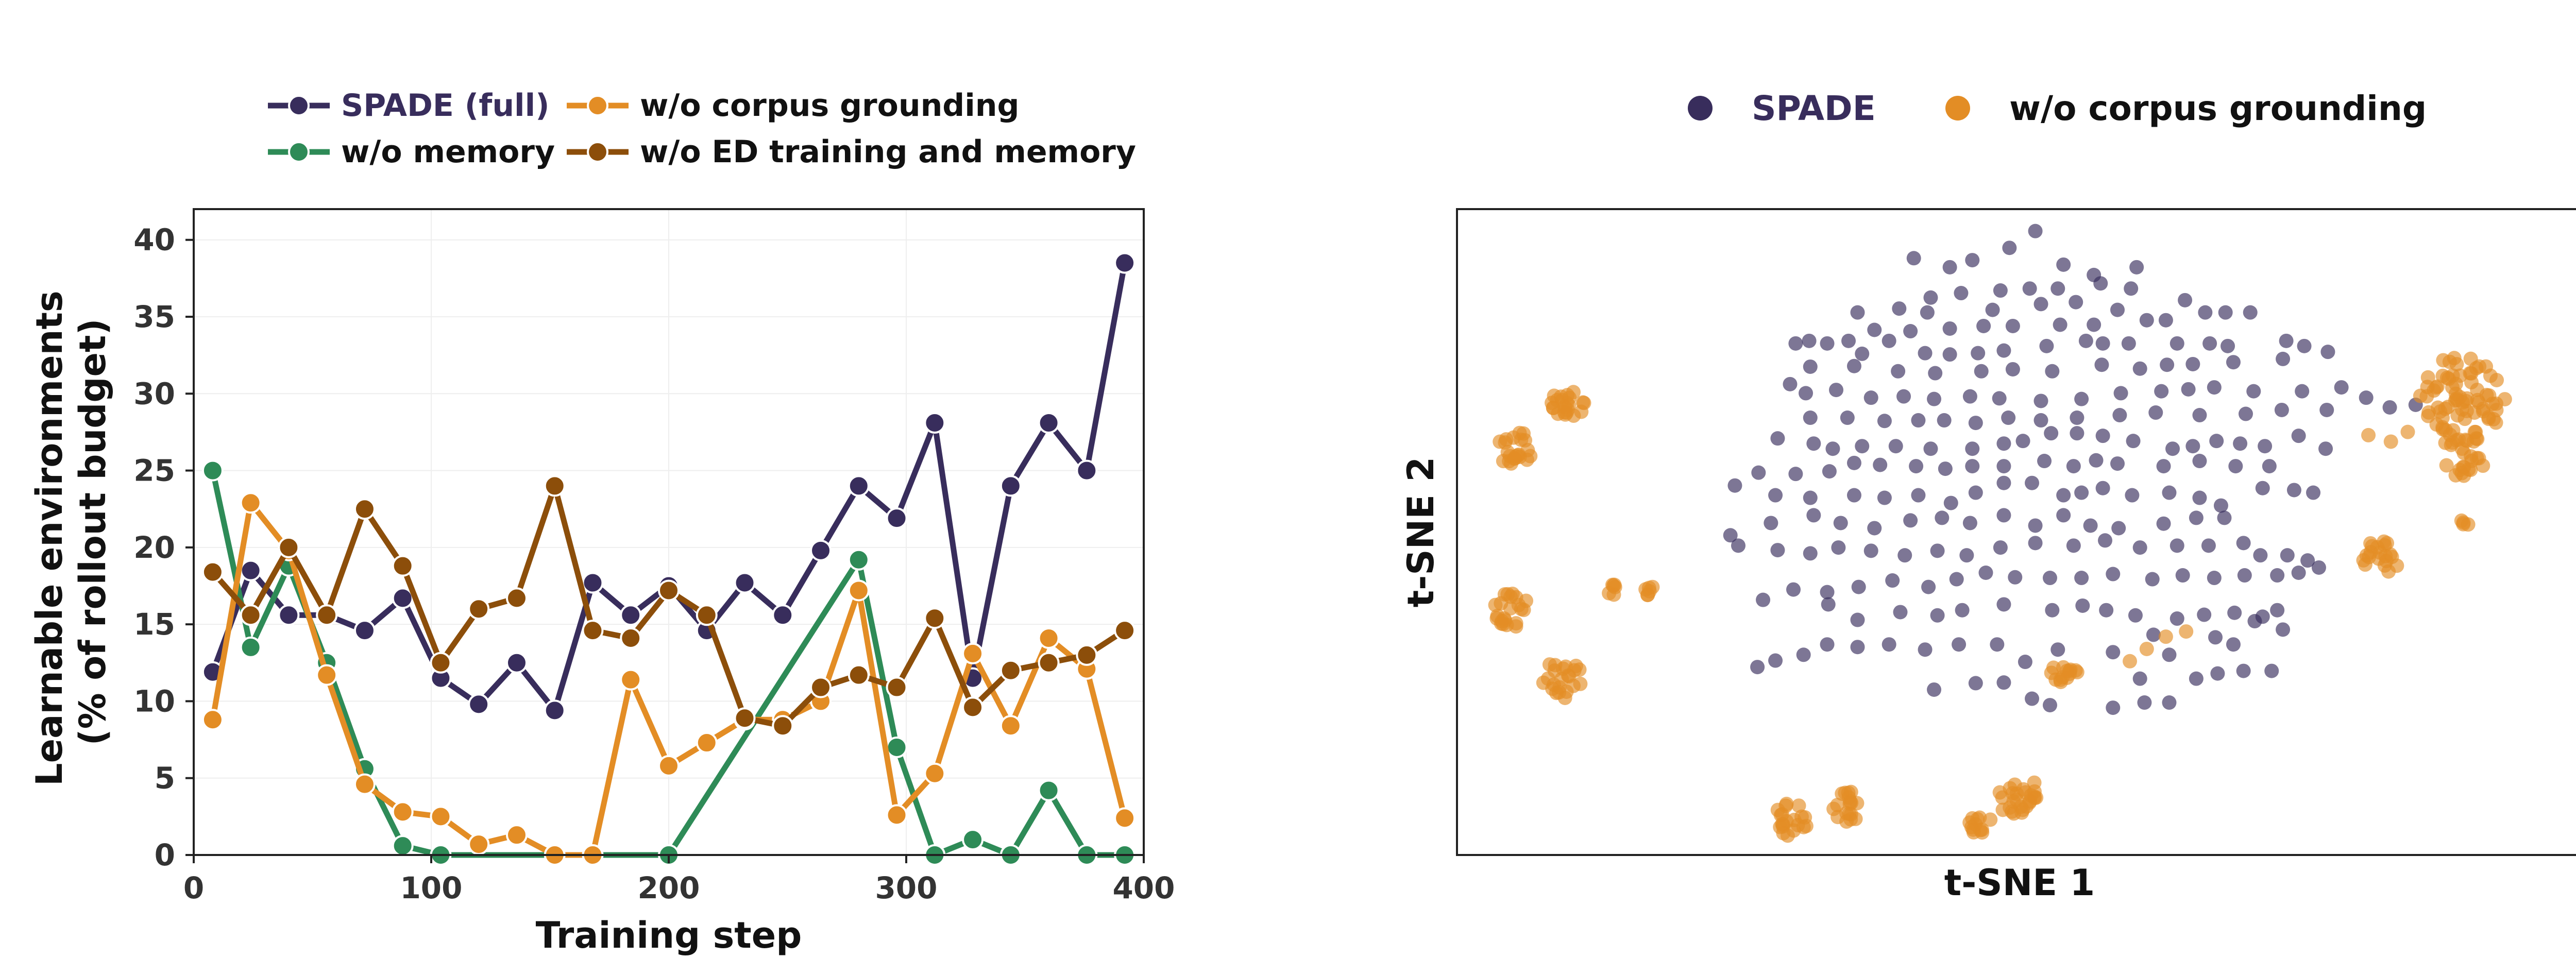  What do you see at coordinates (448, 152) in the screenshot?
I see `legend-label: w/o memory` at bounding box center [448, 152].